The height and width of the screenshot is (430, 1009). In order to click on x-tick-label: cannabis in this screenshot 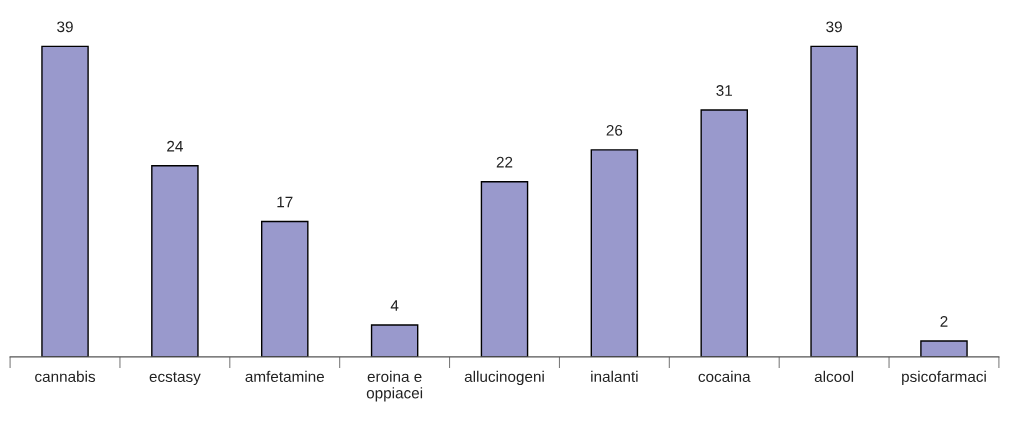, I will do `click(65, 376)`.